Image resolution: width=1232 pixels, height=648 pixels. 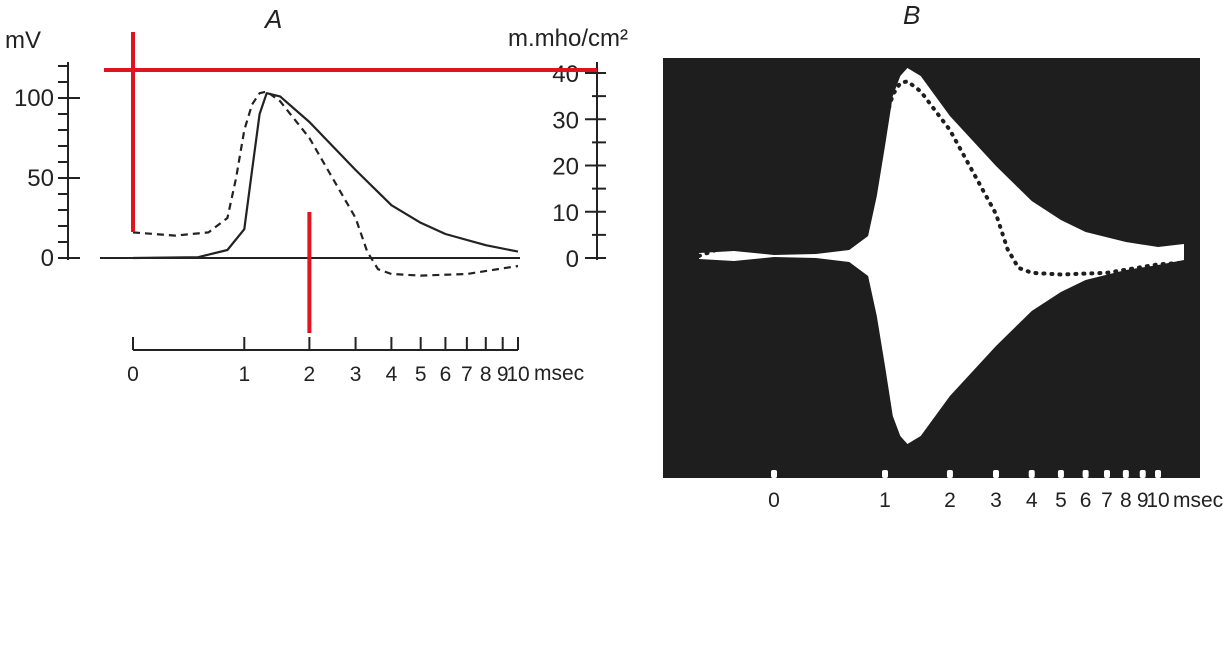 I want to click on right-axis-tick-label: 10, so click(x=565, y=213).